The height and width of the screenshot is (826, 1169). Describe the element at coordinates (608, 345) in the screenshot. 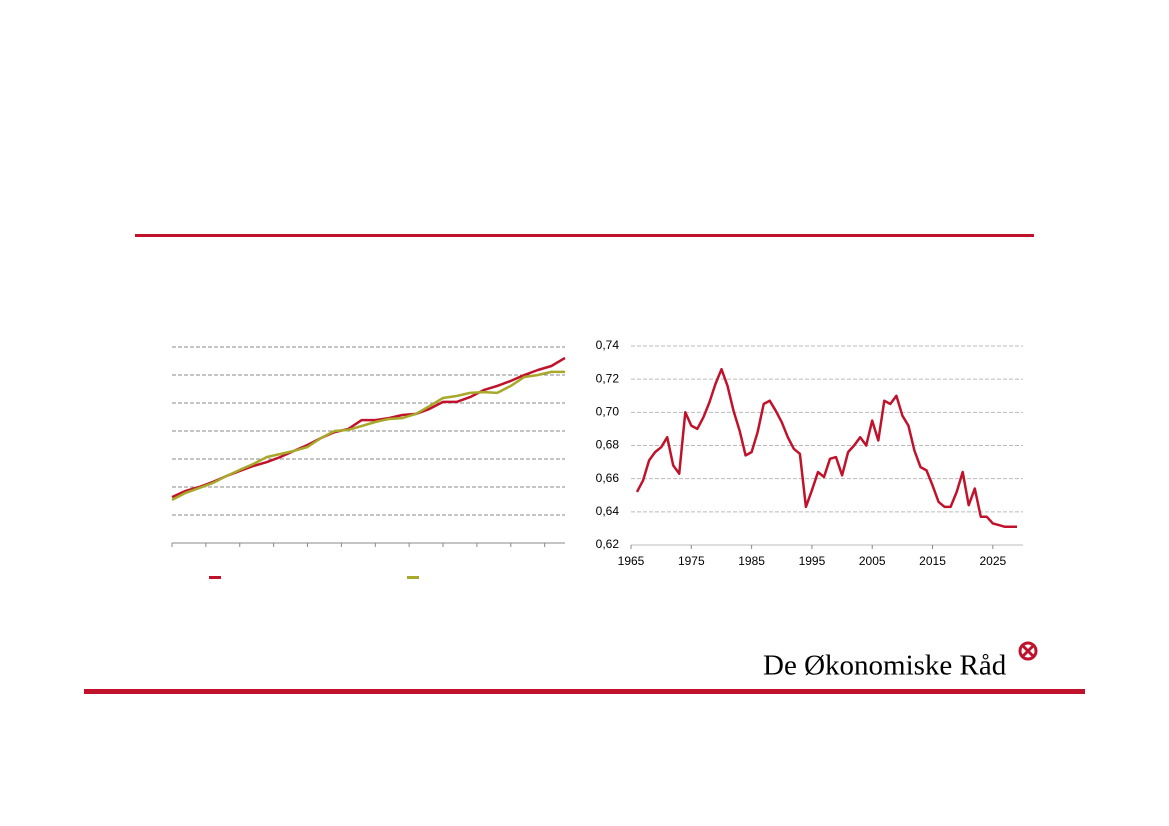

I see `y-tick-label: 0,74` at that location.